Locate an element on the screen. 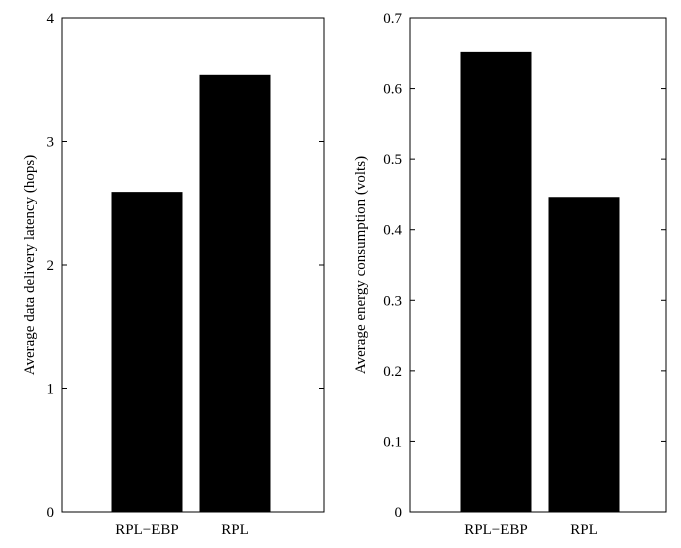  y-tick-label: 0.5 is located at coordinates (392, 160).